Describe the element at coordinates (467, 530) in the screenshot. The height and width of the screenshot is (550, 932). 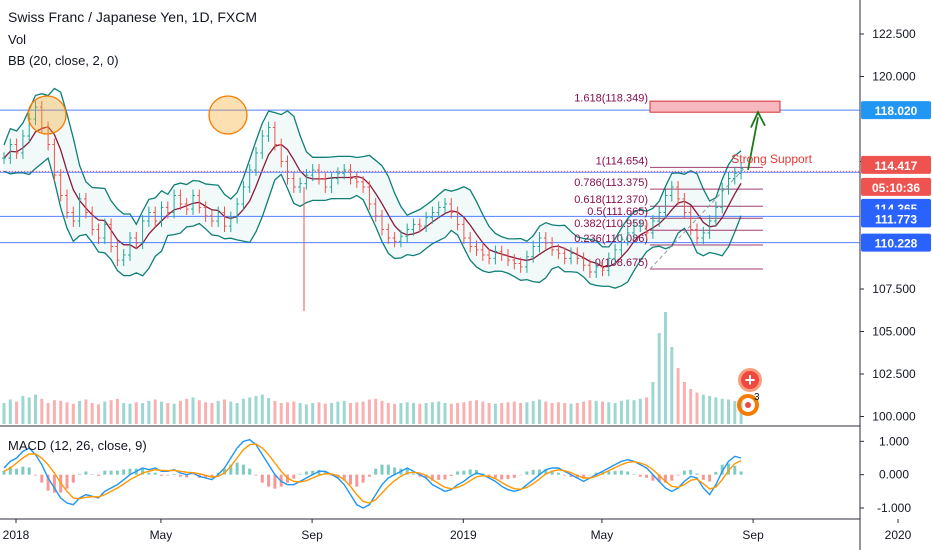
I see `time-axis: 2018MaySep2019MaySep2020MaySep` at that location.